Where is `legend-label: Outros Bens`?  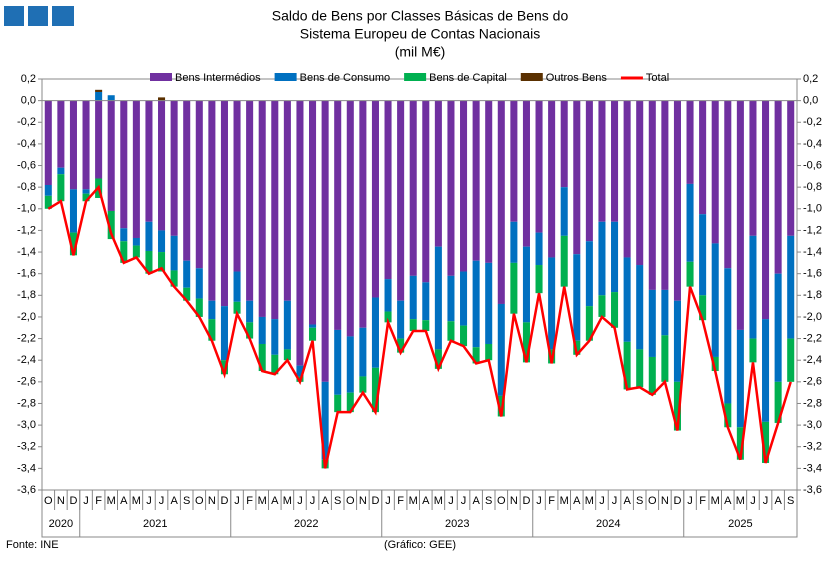 legend-label: Outros Bens is located at coordinates (577, 78).